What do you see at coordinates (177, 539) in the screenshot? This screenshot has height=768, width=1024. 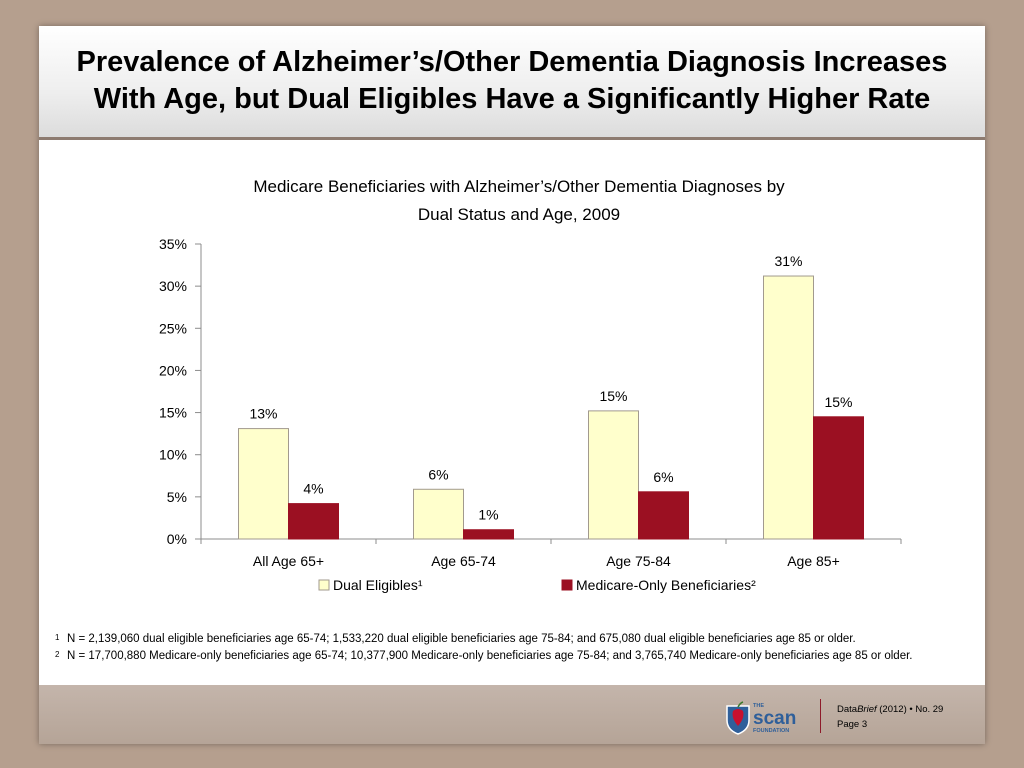 I see `y-tick-label: 0%` at bounding box center [177, 539].